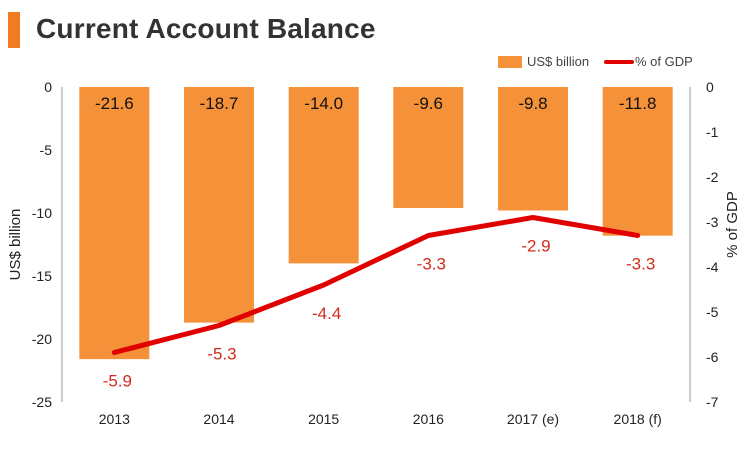 This screenshot has height=450, width=750. What do you see at coordinates (638, 103) in the screenshot?
I see `bar-value-label: -11.8` at bounding box center [638, 103].